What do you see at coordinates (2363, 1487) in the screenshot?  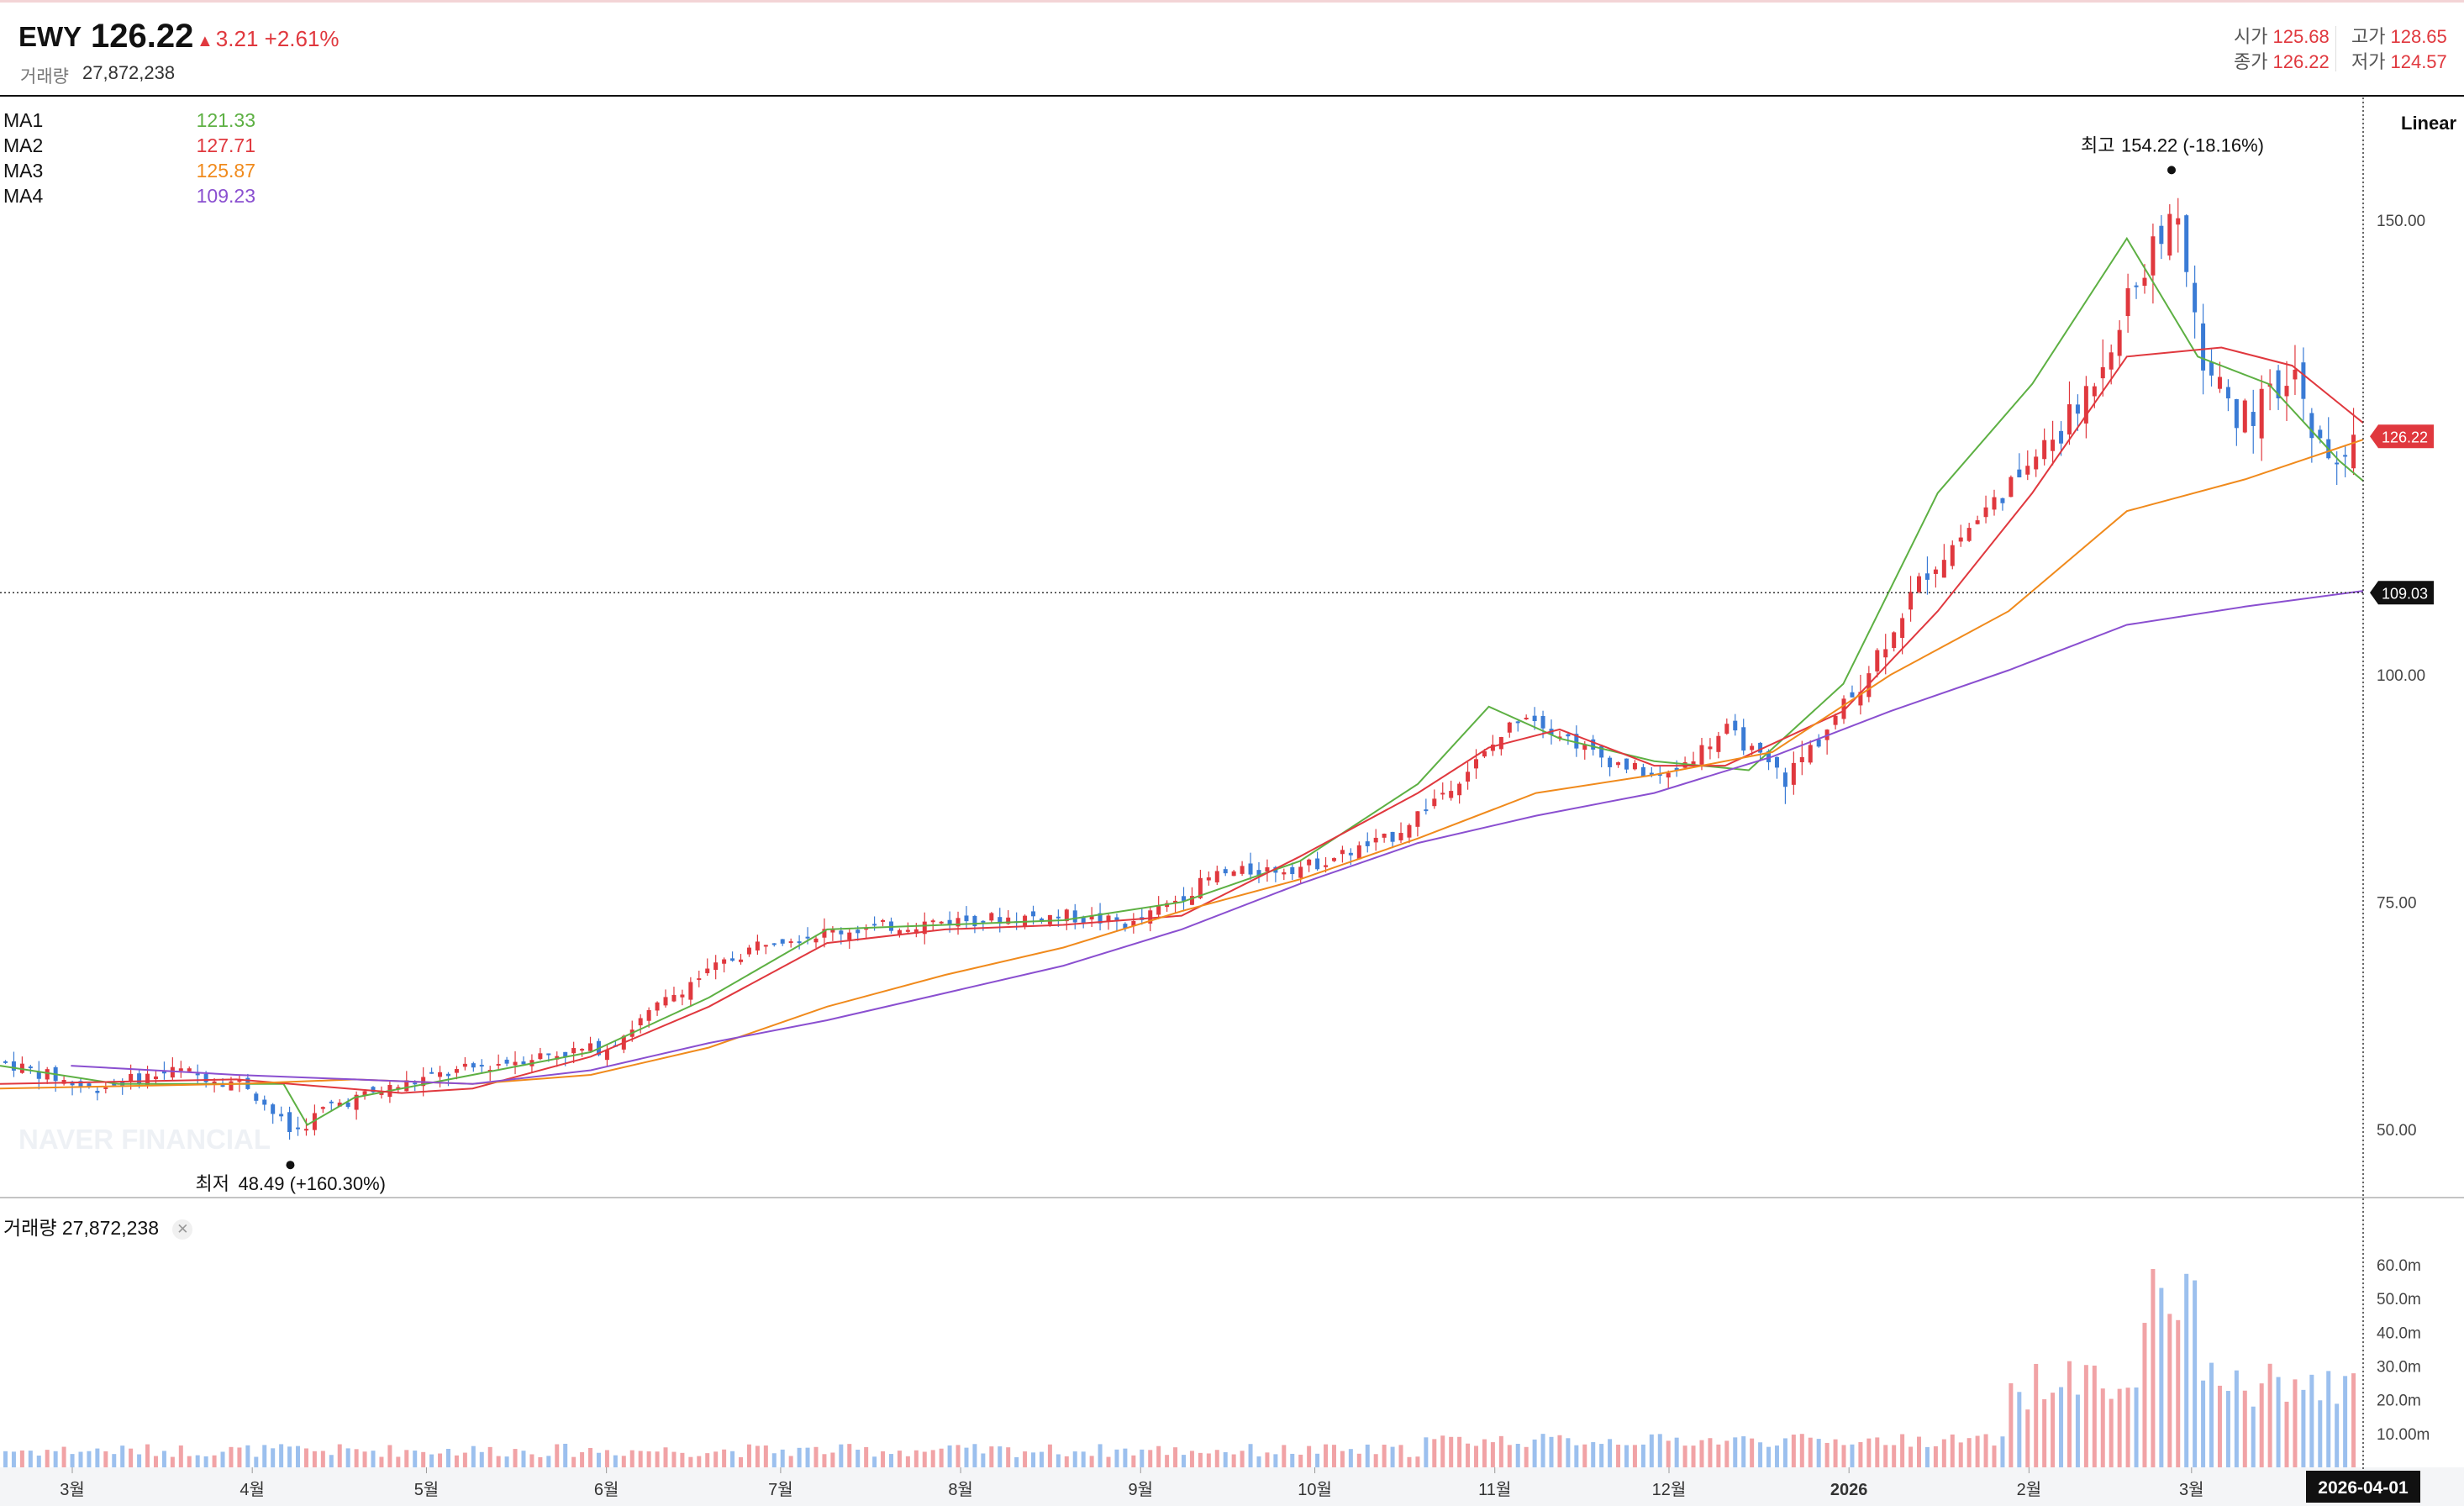 I see `cursor-date-tag` at bounding box center [2363, 1487].